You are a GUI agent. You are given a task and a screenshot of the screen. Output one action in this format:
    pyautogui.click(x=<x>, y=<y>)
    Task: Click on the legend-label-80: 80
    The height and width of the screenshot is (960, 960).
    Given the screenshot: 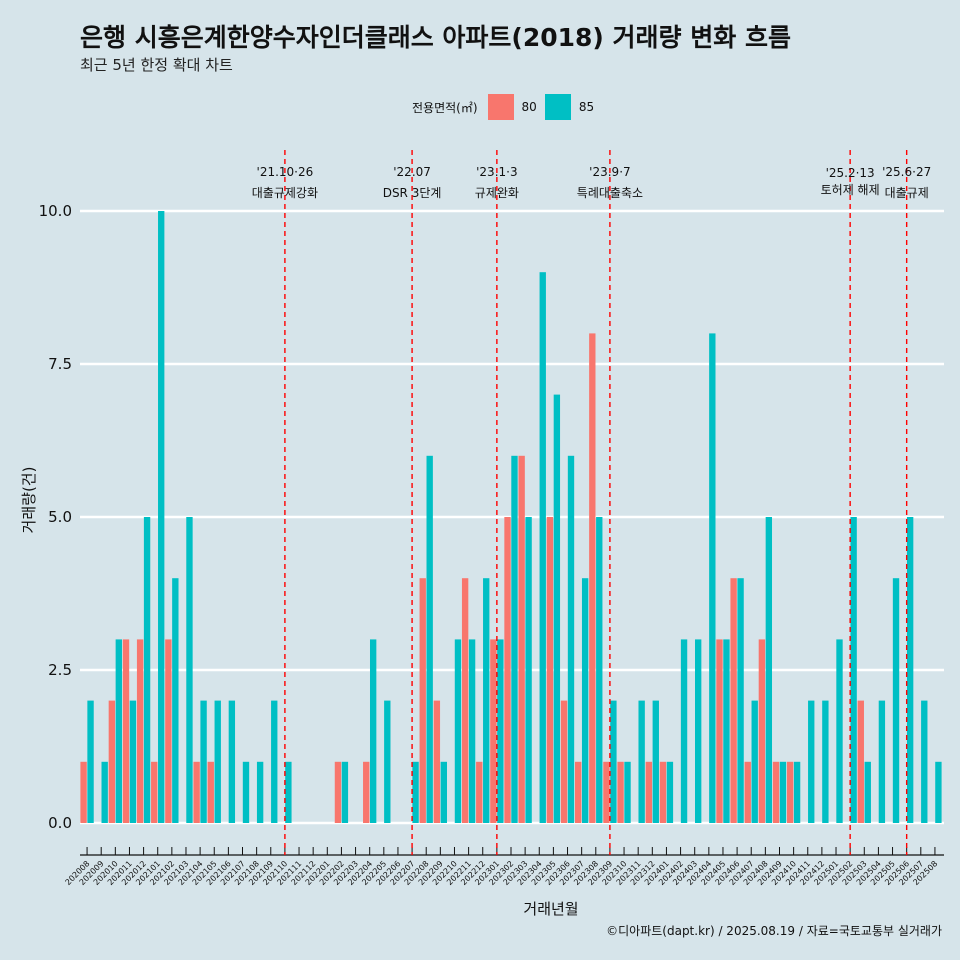 What is the action you would take?
    pyautogui.click(x=529, y=107)
    